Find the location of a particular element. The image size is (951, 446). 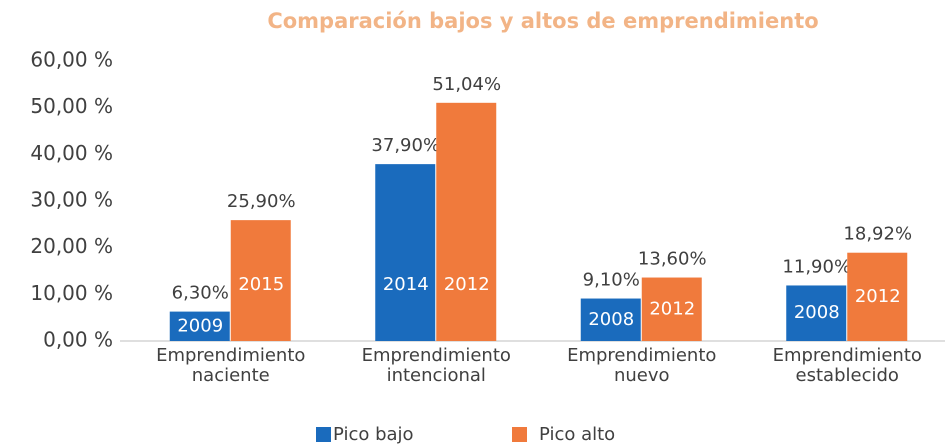

value-label: 25,90% is located at coordinates (261, 201).